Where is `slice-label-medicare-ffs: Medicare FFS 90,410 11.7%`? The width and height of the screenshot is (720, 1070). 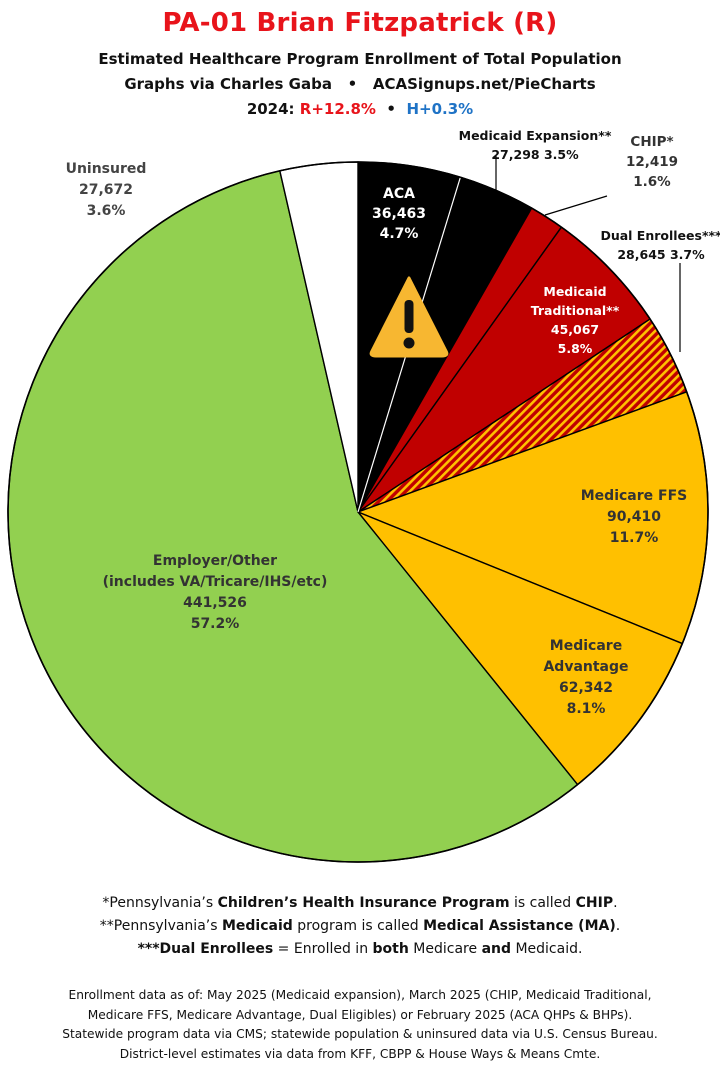
slice-label-medicare-ffs: Medicare FFS 90,410 11.7% is located at coordinates (634, 517).